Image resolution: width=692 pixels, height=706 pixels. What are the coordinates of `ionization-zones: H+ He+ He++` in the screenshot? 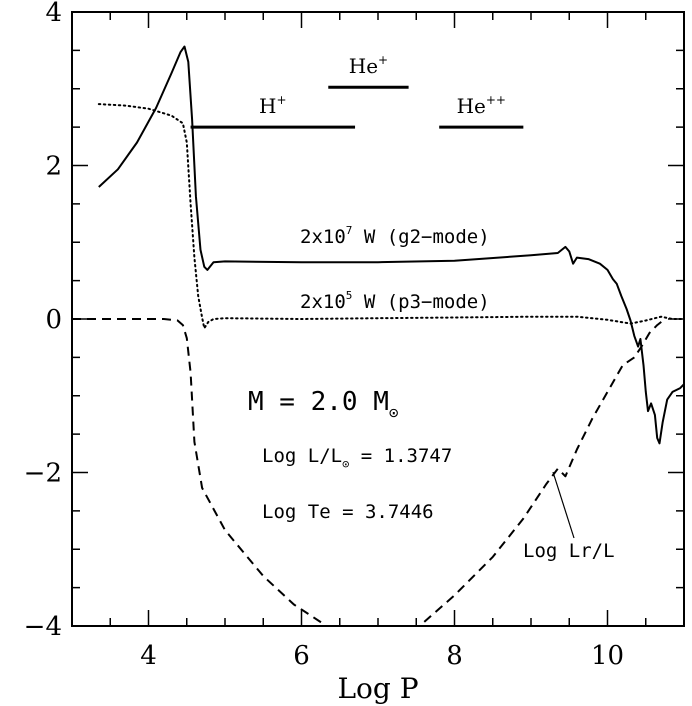 It's located at (357, 91).